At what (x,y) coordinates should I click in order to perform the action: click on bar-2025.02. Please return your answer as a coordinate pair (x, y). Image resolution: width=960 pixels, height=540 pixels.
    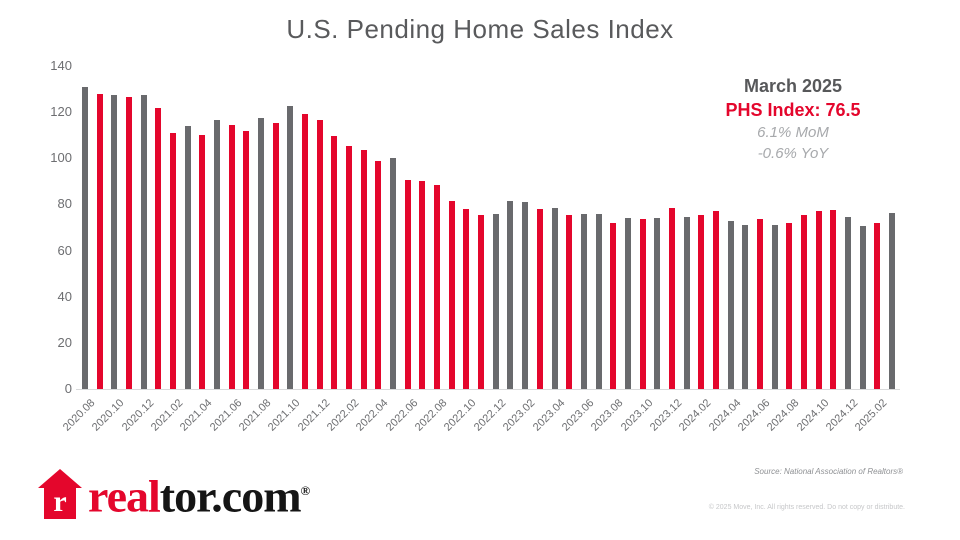
    Looking at the image, I should click on (877, 305).